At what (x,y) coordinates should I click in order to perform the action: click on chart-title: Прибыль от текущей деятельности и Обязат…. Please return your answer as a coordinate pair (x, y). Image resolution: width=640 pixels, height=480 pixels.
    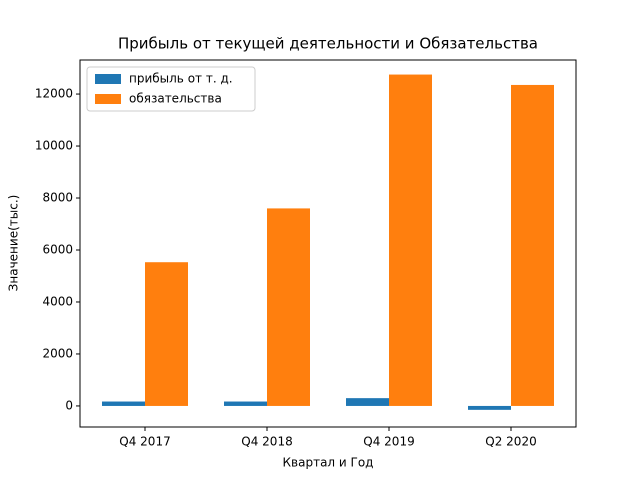
    Looking at the image, I should click on (328, 44).